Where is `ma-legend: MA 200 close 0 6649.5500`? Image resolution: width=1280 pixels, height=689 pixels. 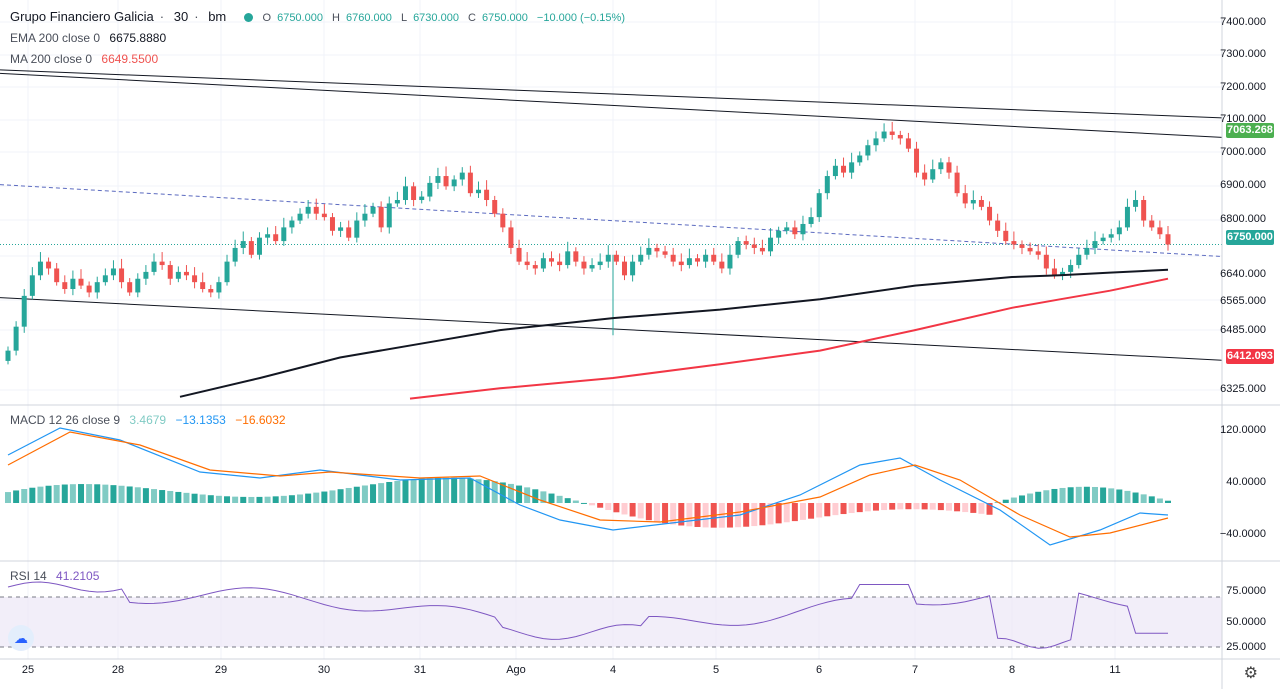 ma-legend: MA 200 close 0 6649.5500 is located at coordinates (87, 59).